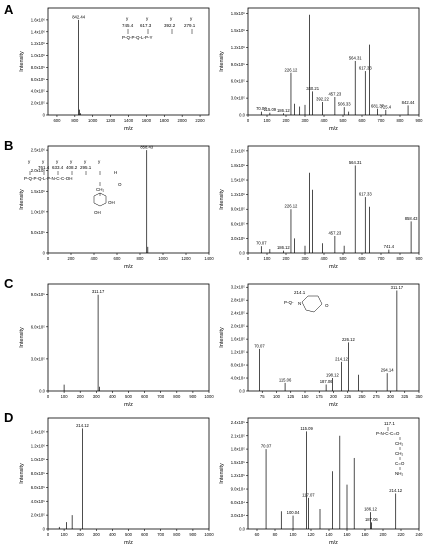 Image resolution: width=425 pixels, height=550 pixels. I want to click on x-tick-label: 2200, so click(200, 120).